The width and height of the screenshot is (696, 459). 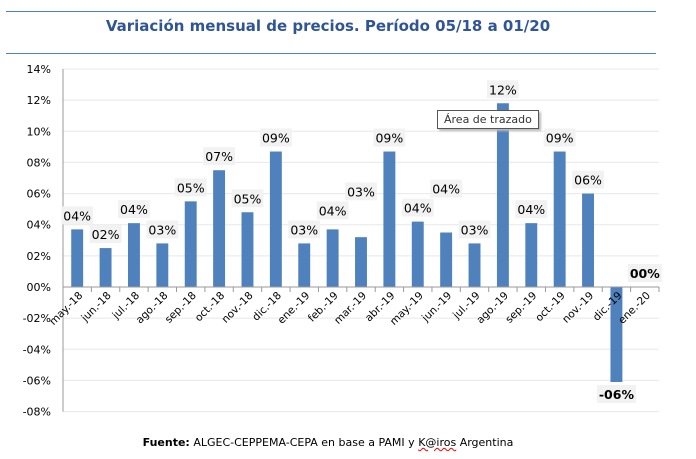 I want to click on data-label-text: 07%, so click(x=219, y=156).